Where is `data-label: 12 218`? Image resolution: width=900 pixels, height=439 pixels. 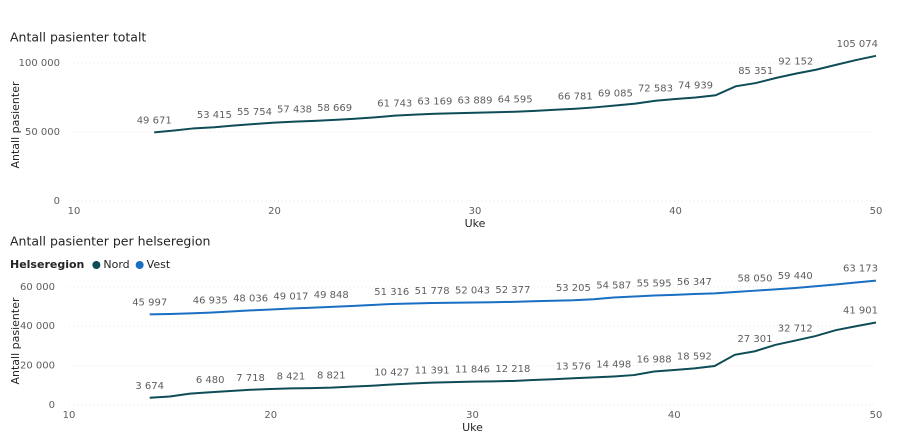 data-label: 12 218 is located at coordinates (512, 369).